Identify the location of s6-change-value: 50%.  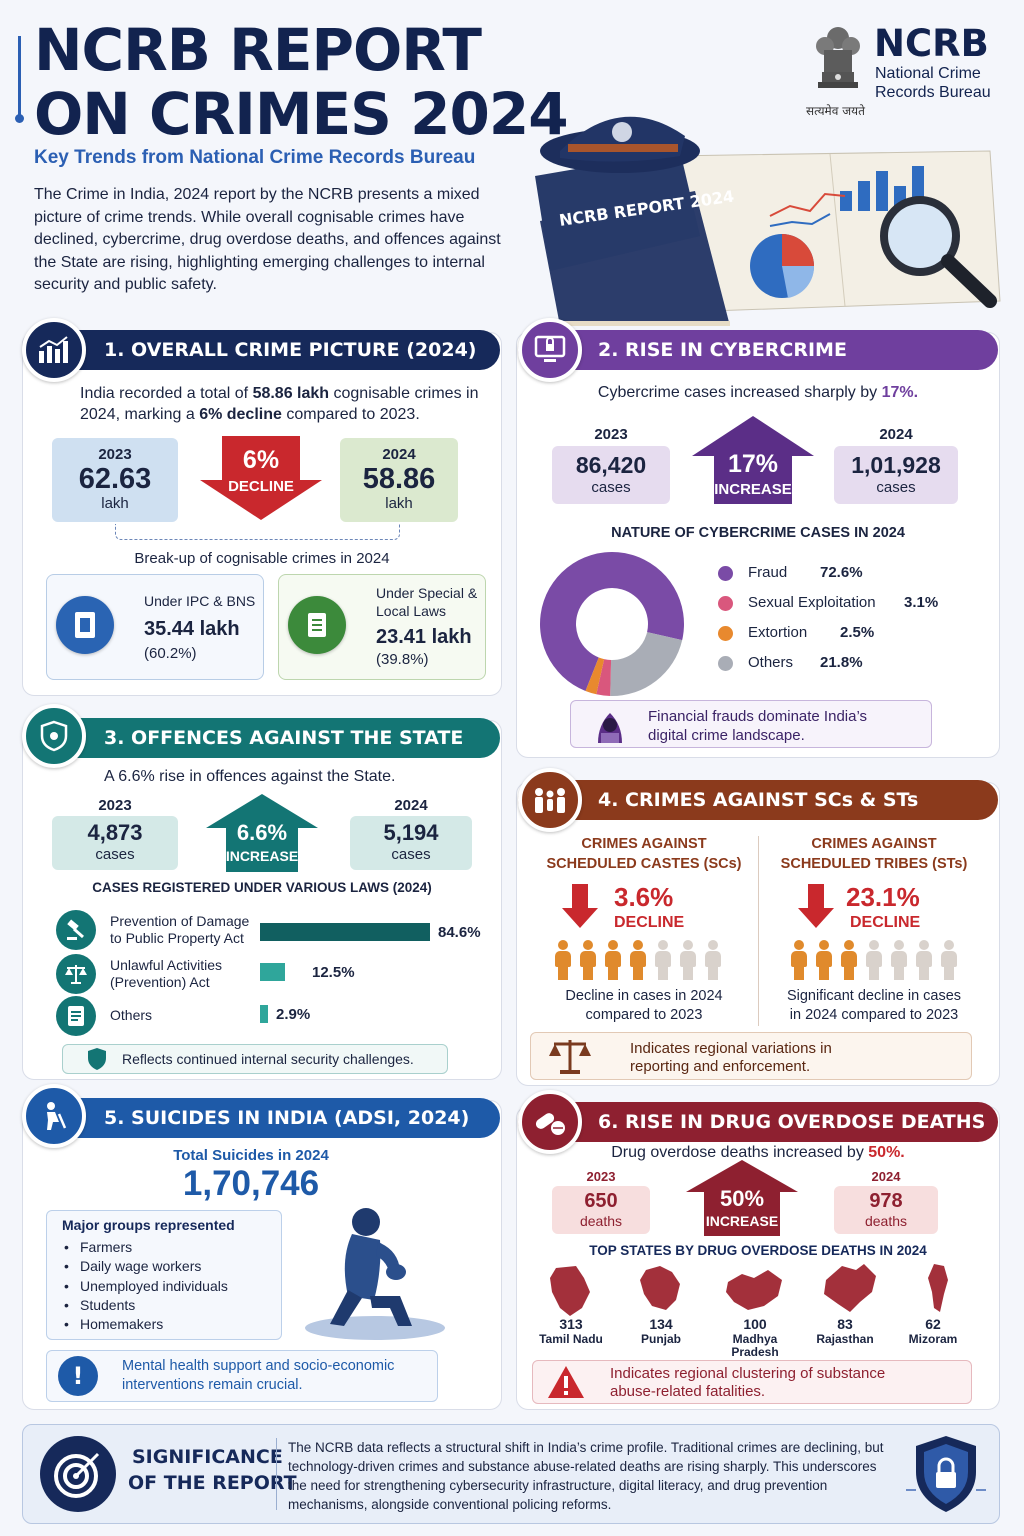
(742, 1198).